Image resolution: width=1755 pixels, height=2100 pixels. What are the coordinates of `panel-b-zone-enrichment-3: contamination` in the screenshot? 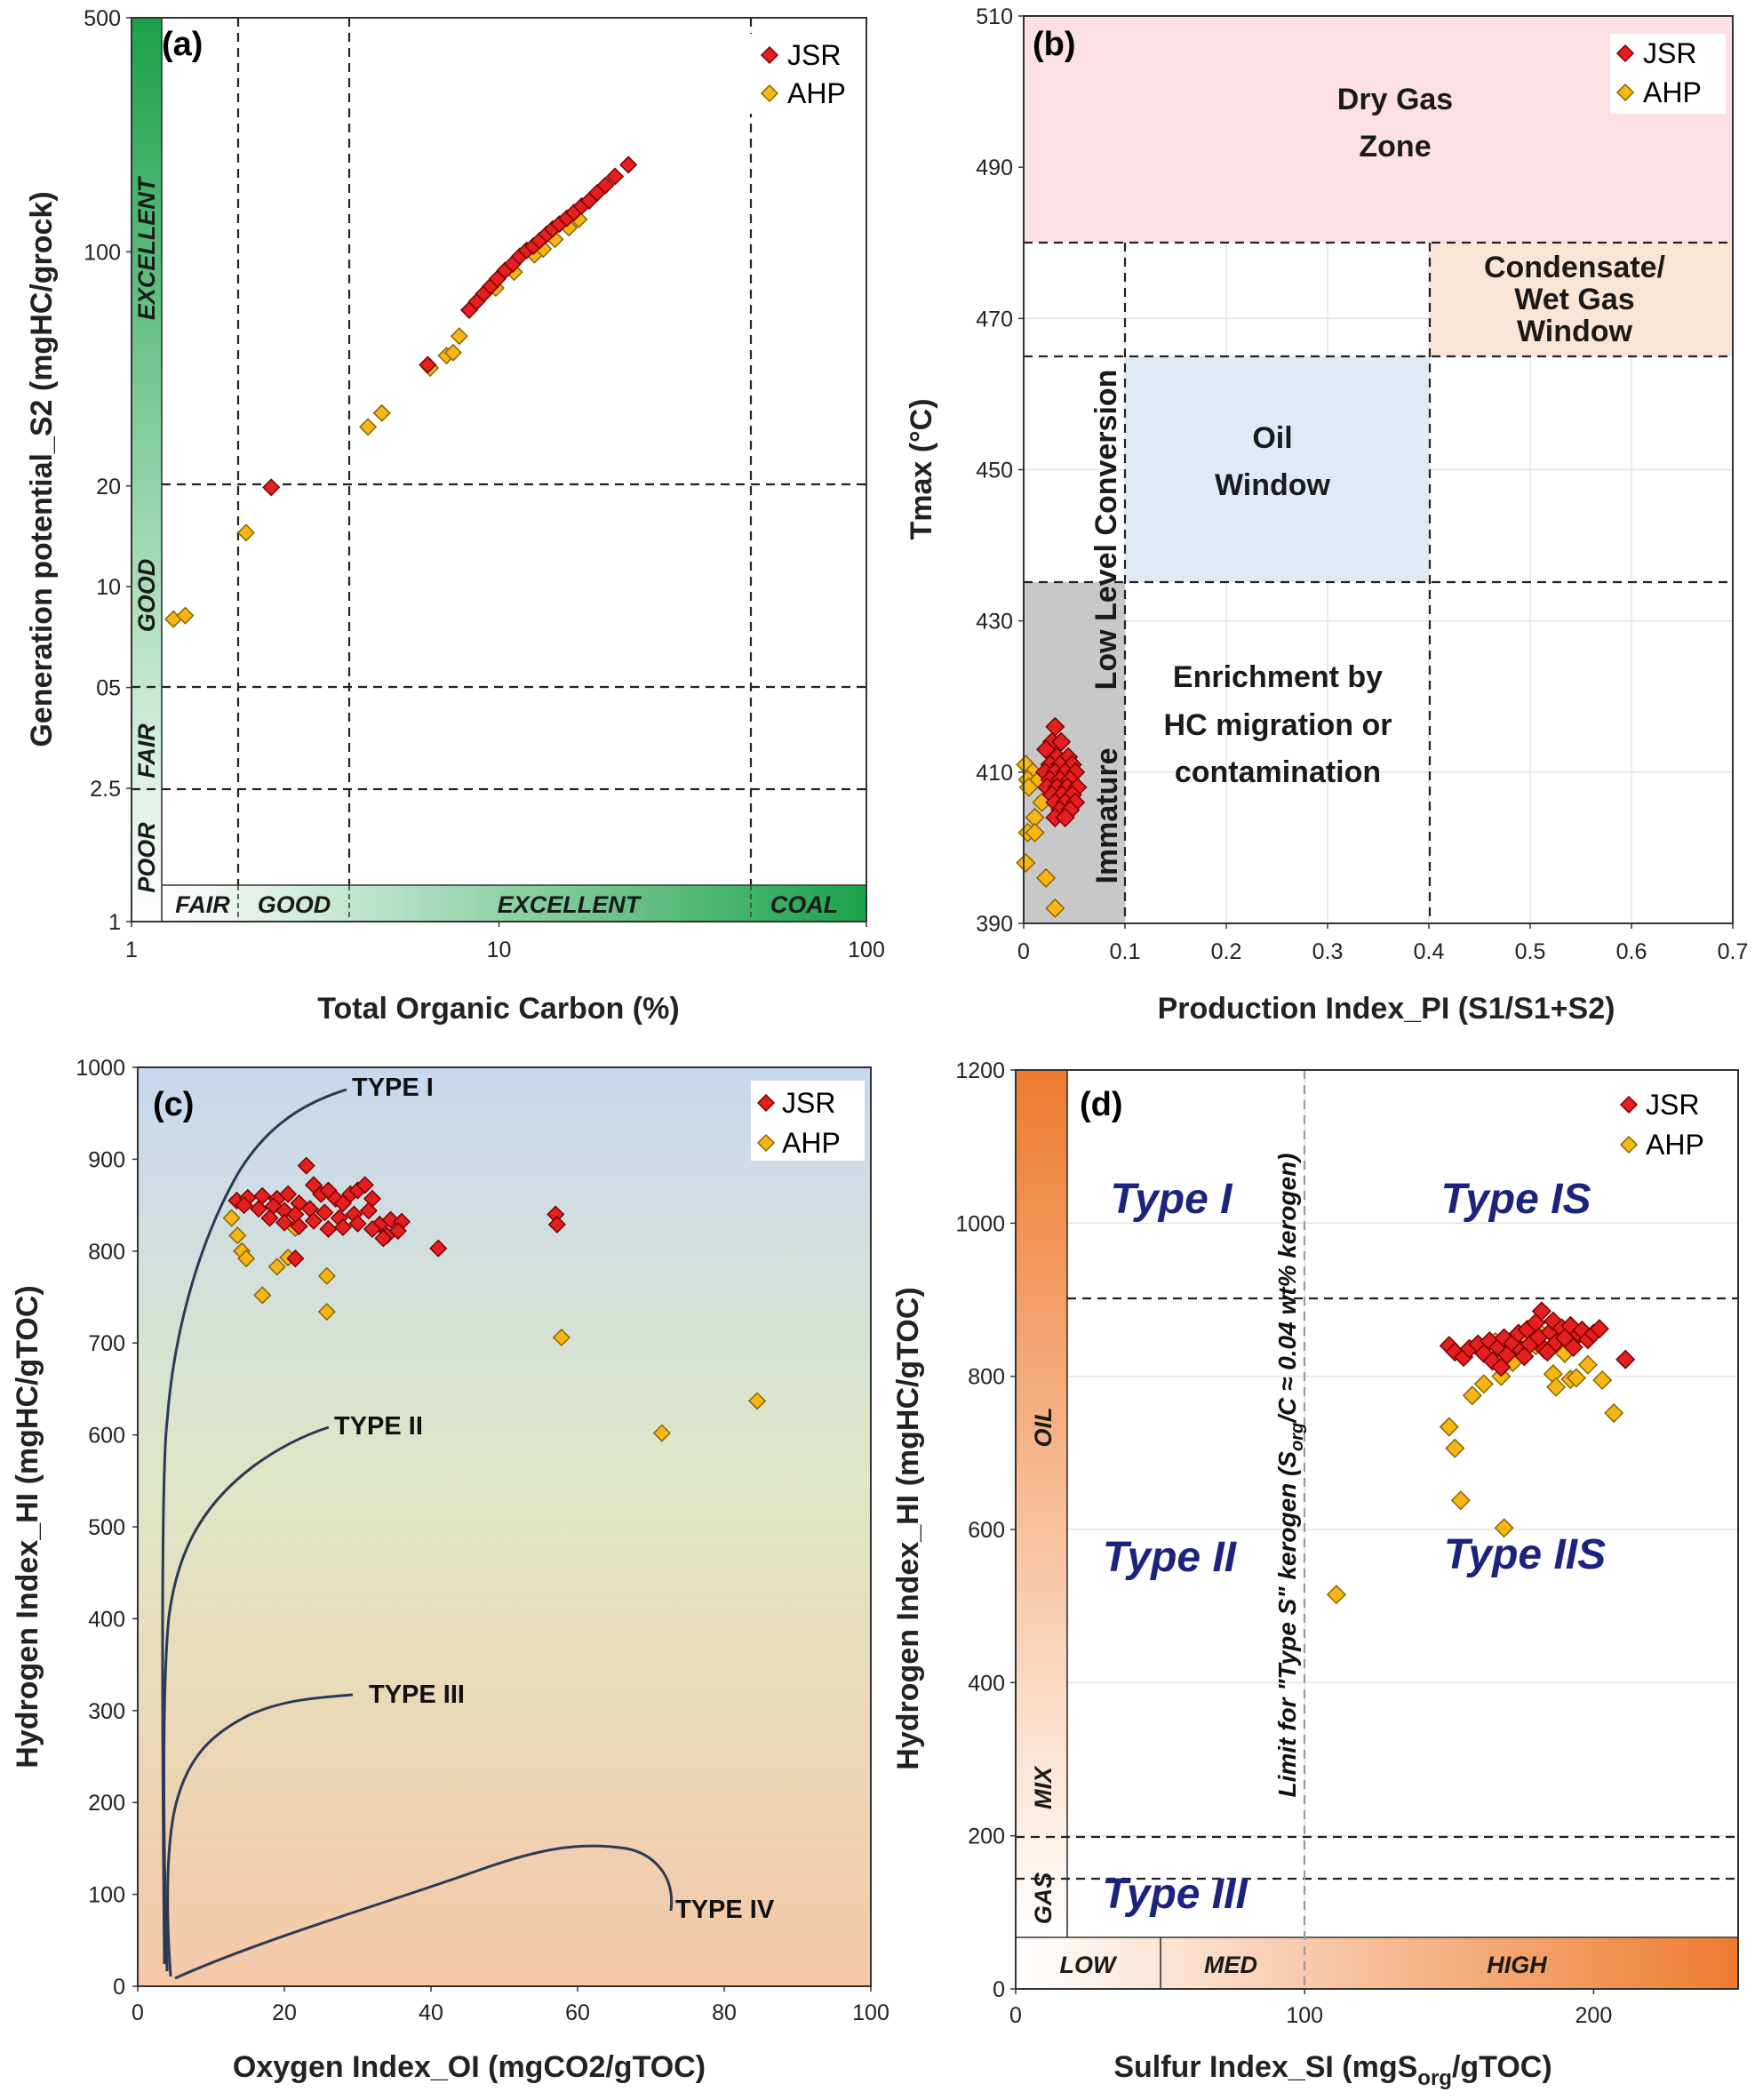 It's located at (1278, 772).